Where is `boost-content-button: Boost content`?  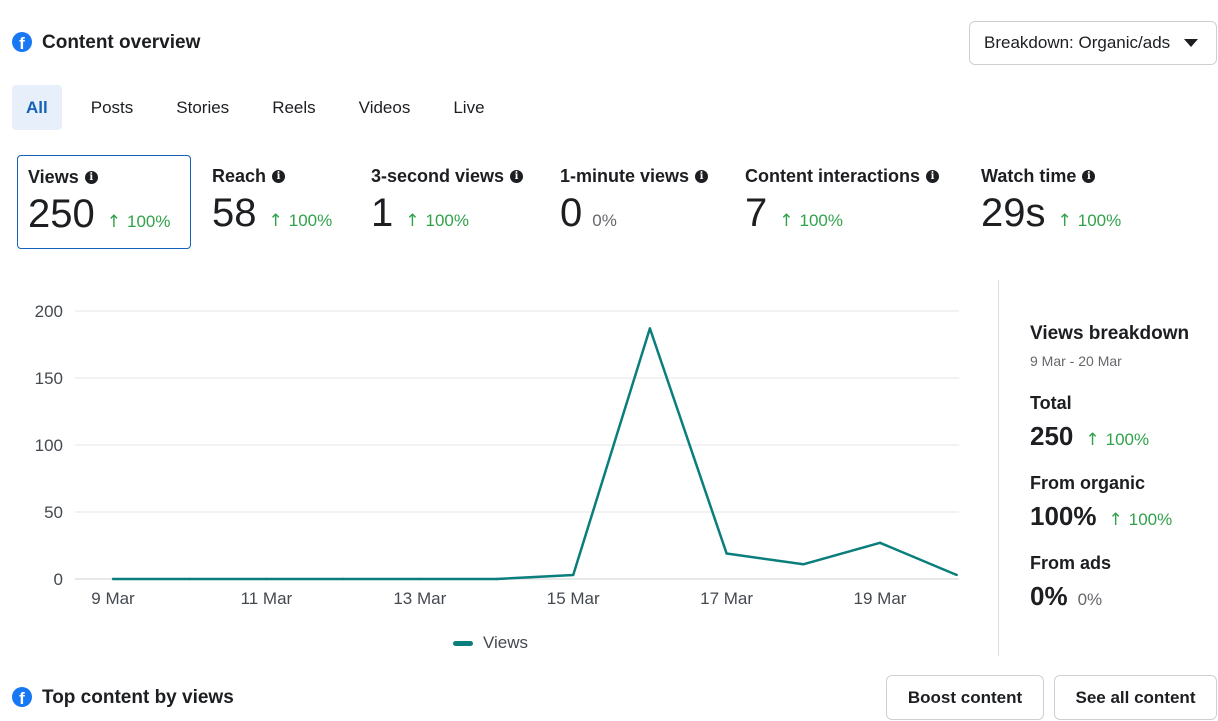
boost-content-button: Boost content is located at coordinates (965, 697).